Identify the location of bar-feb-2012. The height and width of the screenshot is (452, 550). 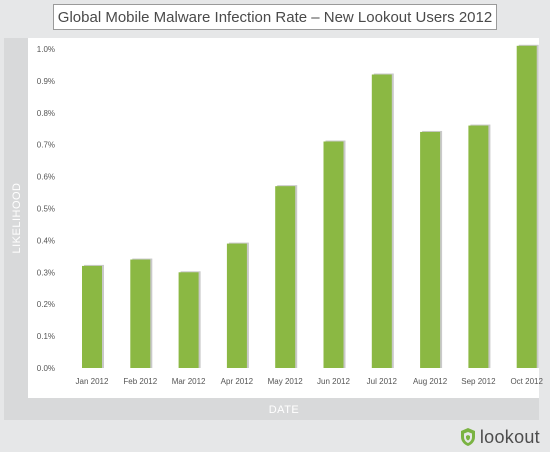
(140, 313).